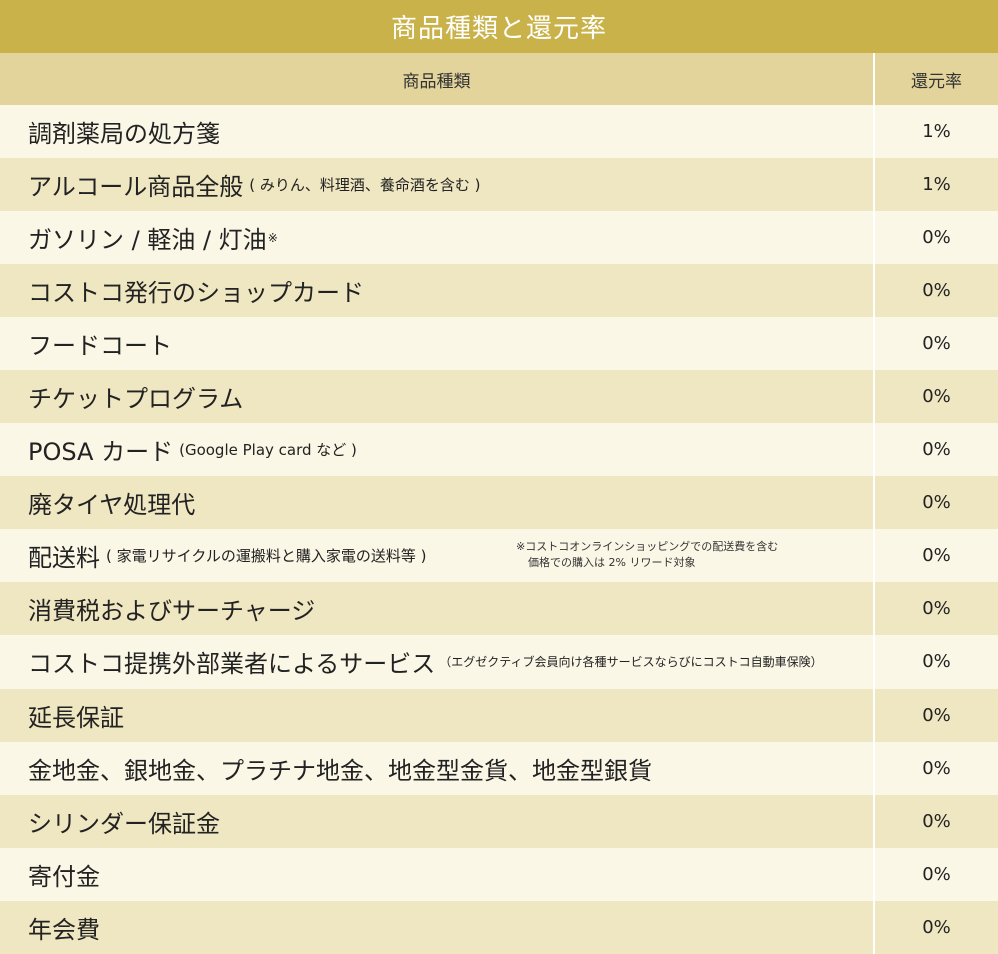  What do you see at coordinates (112, 505) in the screenshot?
I see `row-name: 廃タイヤ処理代` at bounding box center [112, 505].